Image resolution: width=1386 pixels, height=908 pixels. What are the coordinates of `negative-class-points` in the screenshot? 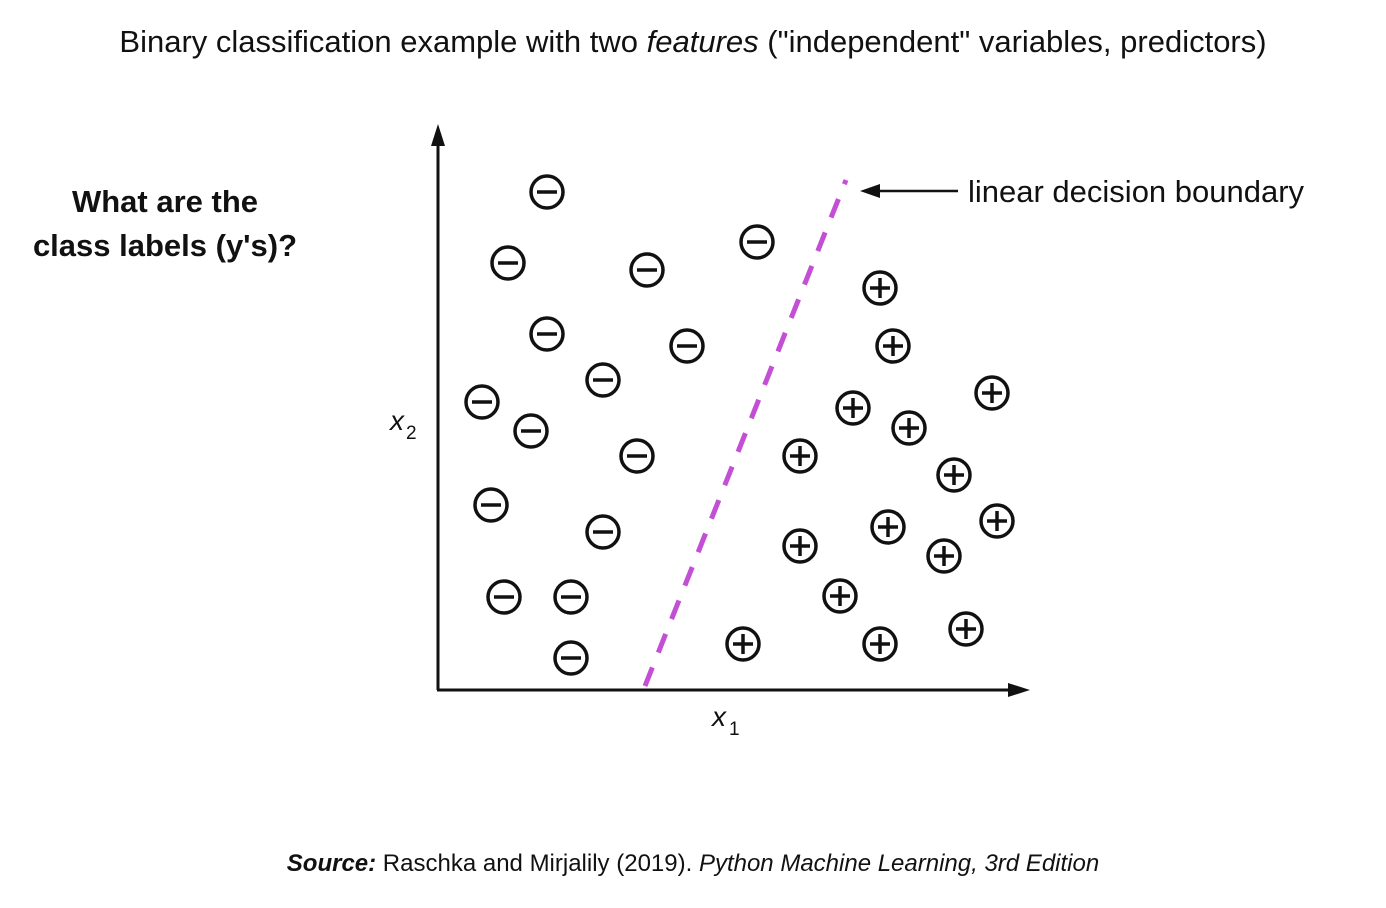 It's located at (619, 425).